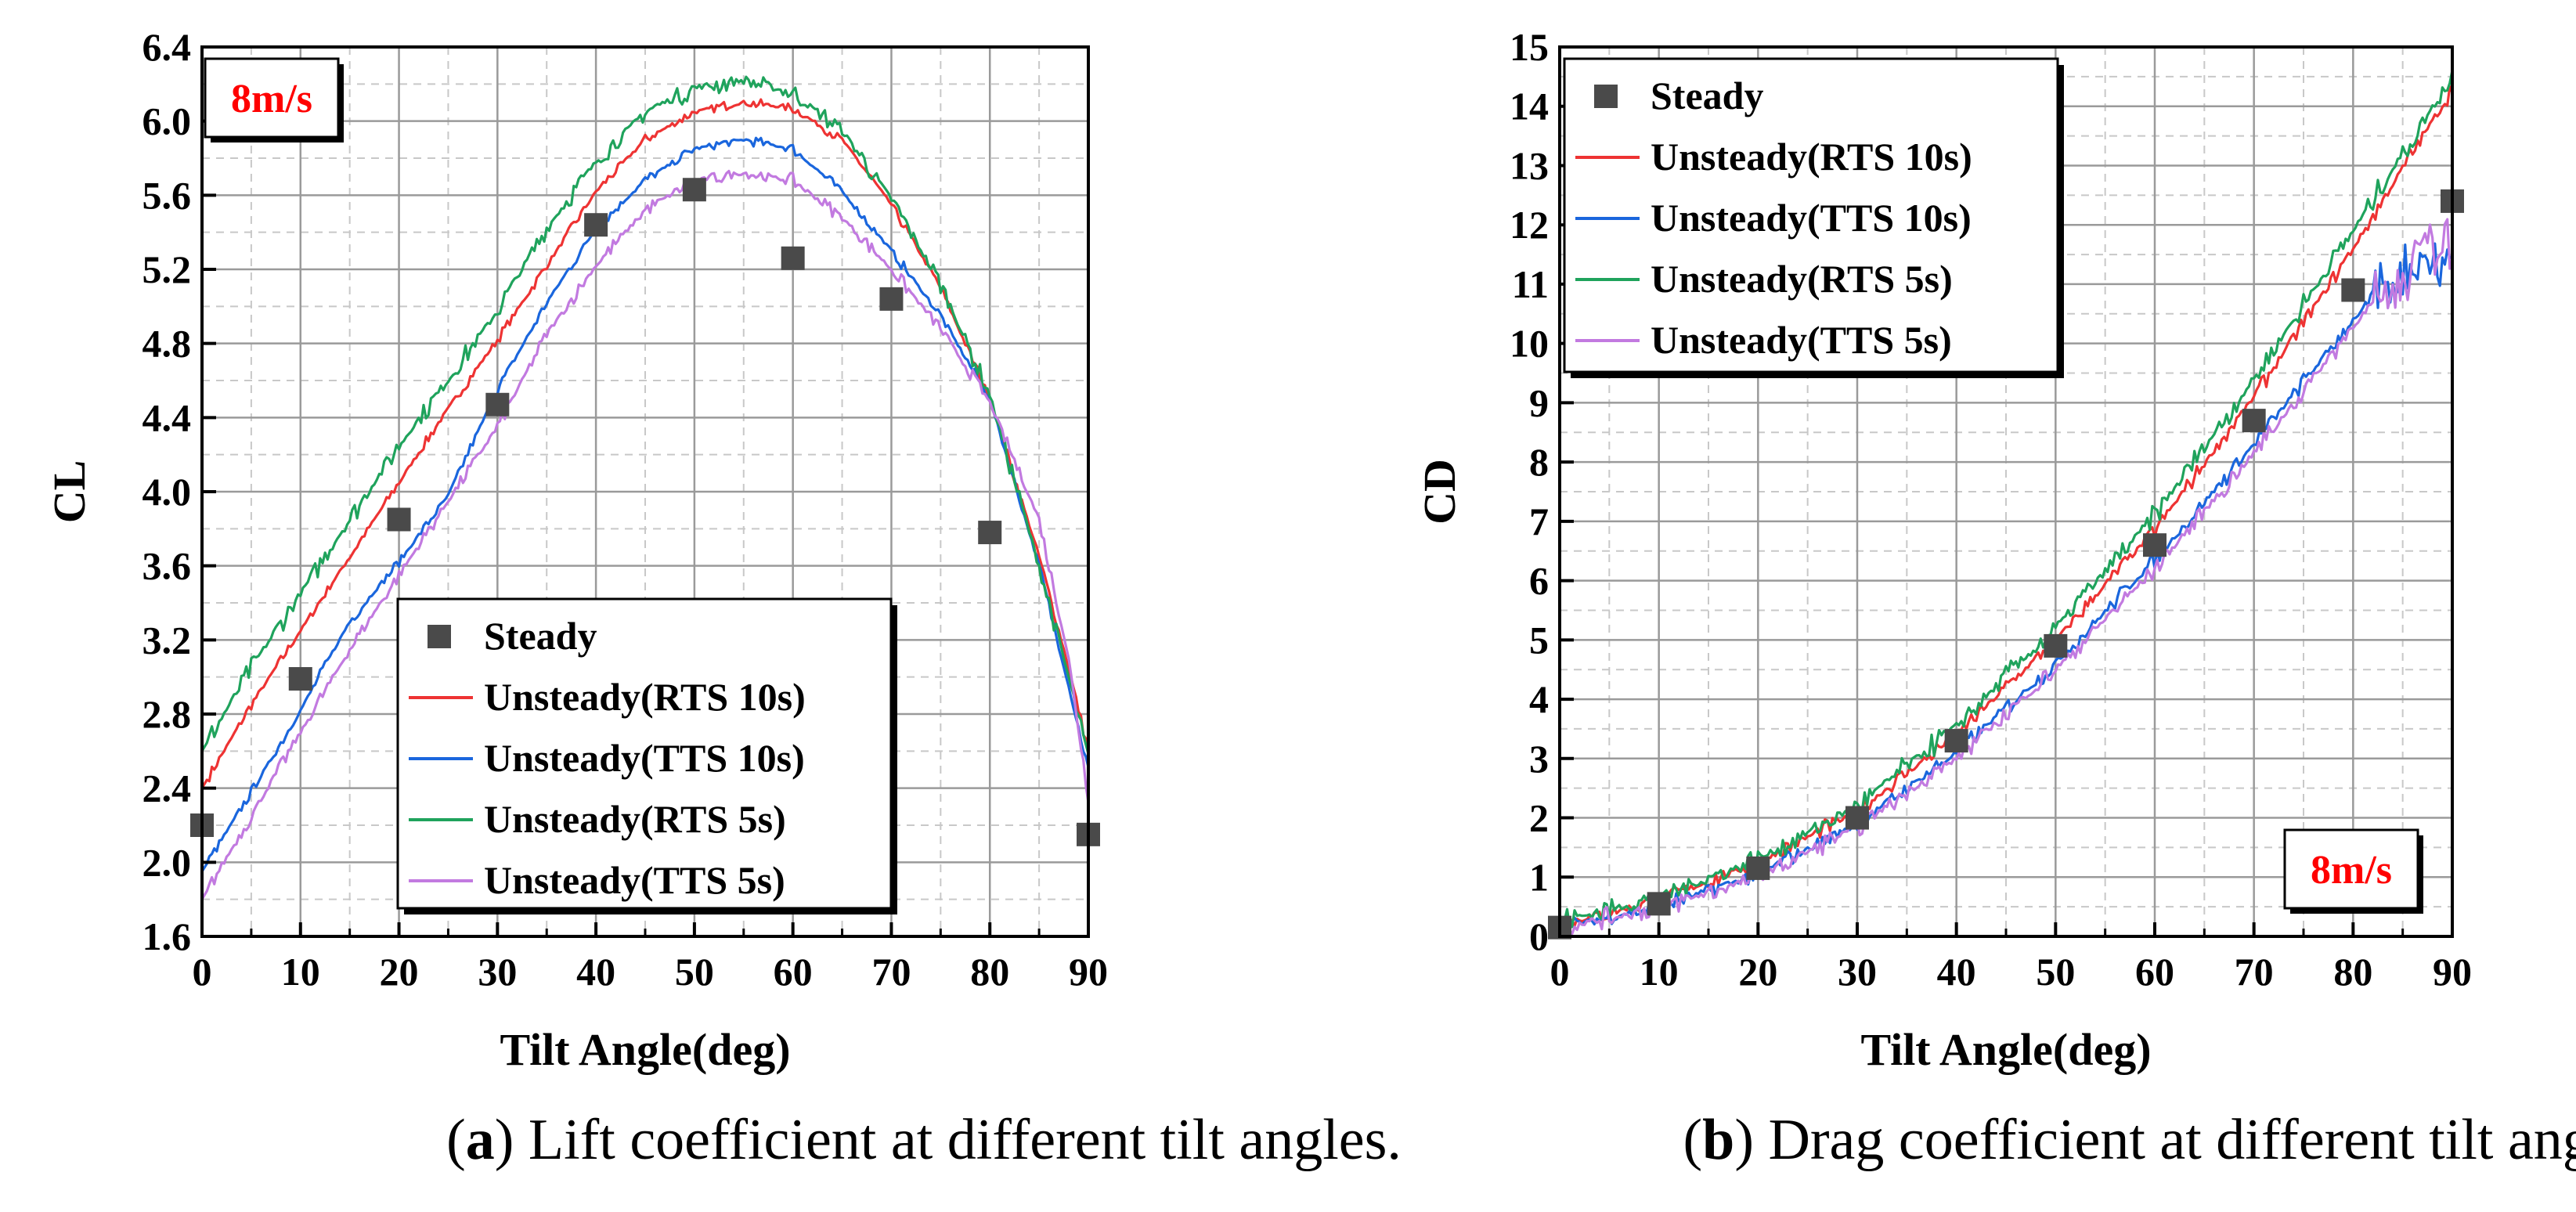  Describe the element at coordinates (168, 344) in the screenshot. I see `y-tick-label: 4.8` at that location.